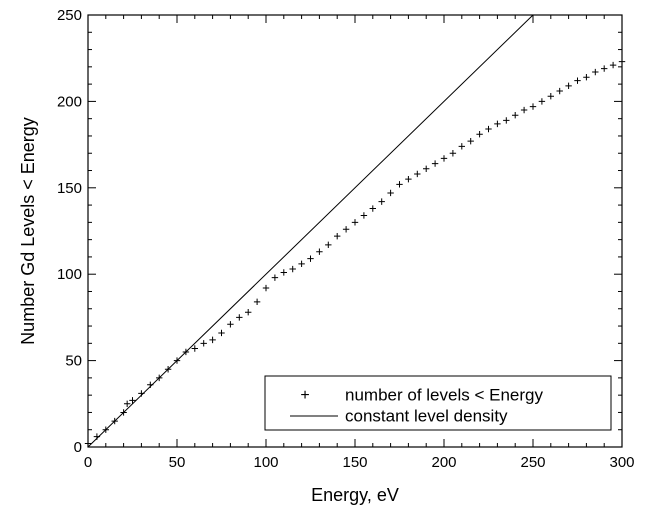  What do you see at coordinates (69, 188) in the screenshot?
I see `y-tick-label: 150` at bounding box center [69, 188].